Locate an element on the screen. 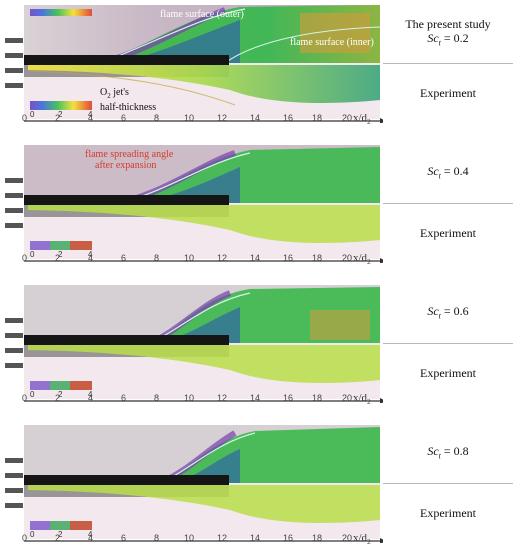 The width and height of the screenshot is (513, 550). spreading-angle-label: flame spreading angle after expansion is located at coordinates (129, 160).